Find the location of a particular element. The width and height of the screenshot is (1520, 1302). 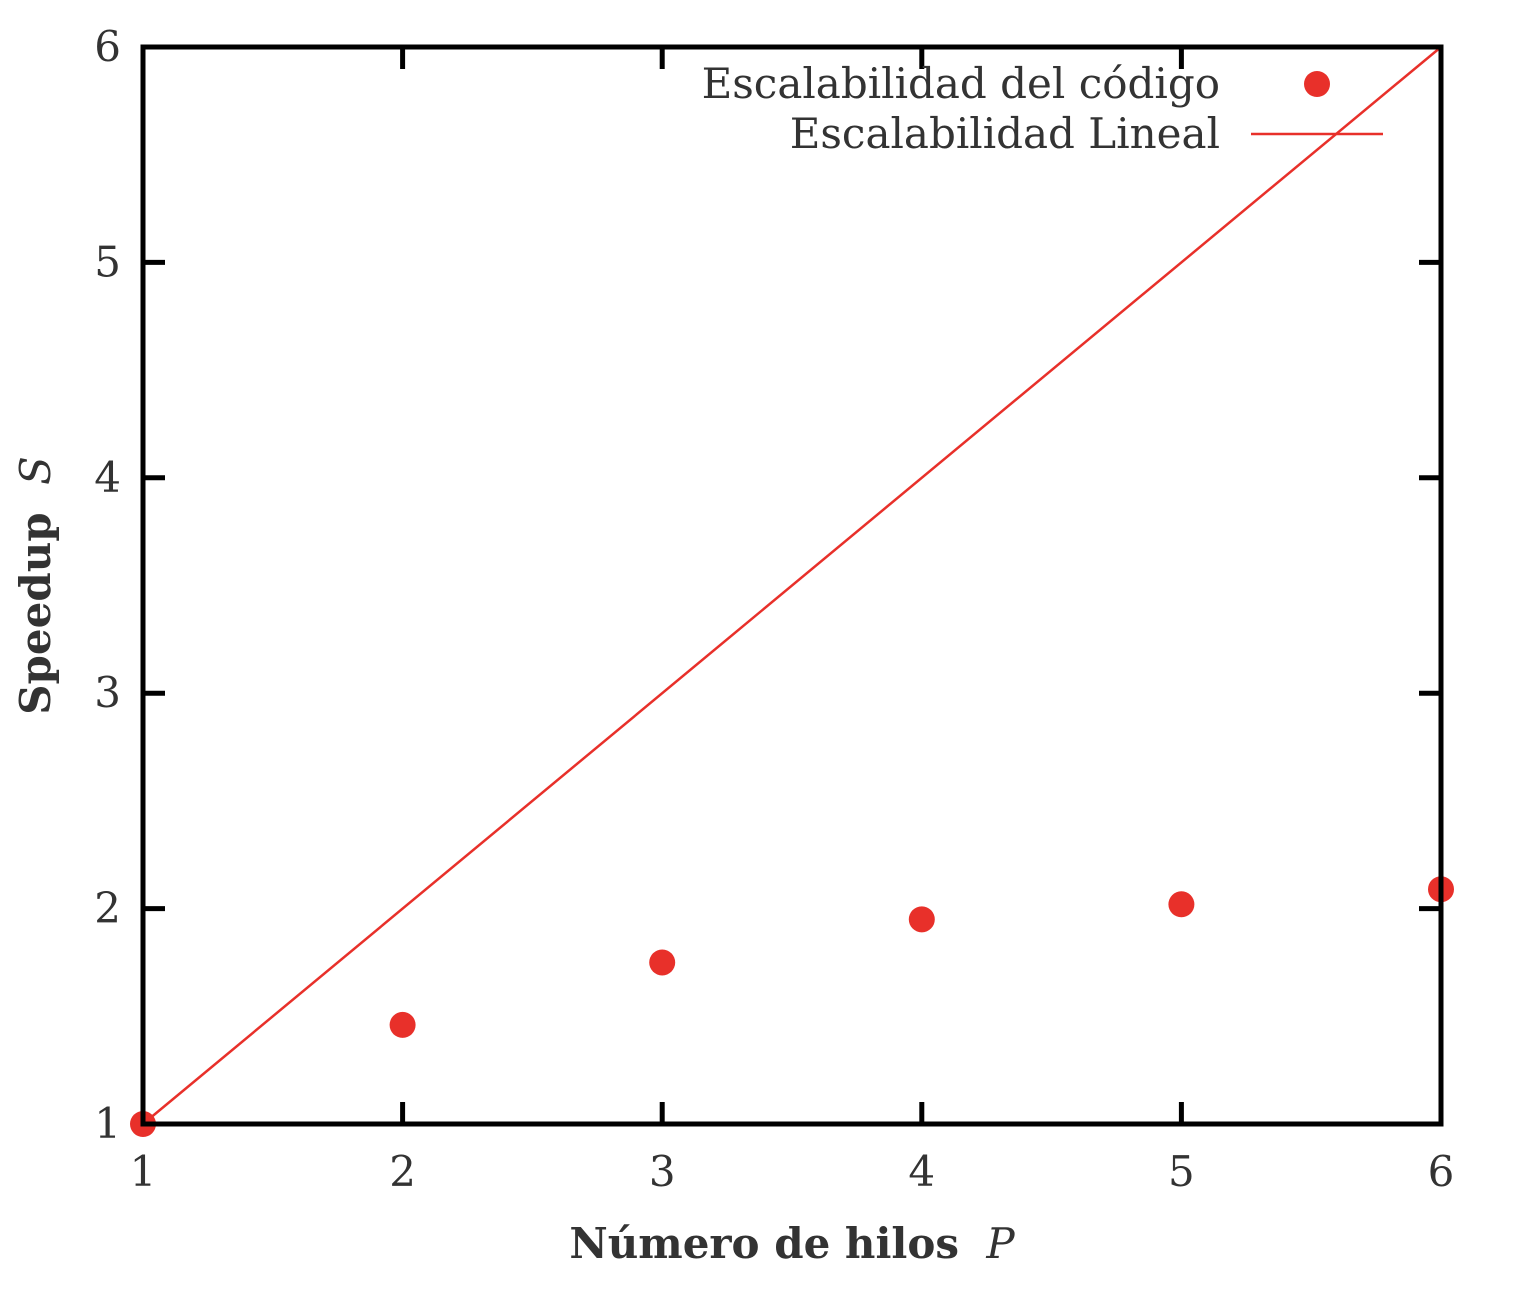

y-tick-label-2: 2 is located at coordinates (107, 908).